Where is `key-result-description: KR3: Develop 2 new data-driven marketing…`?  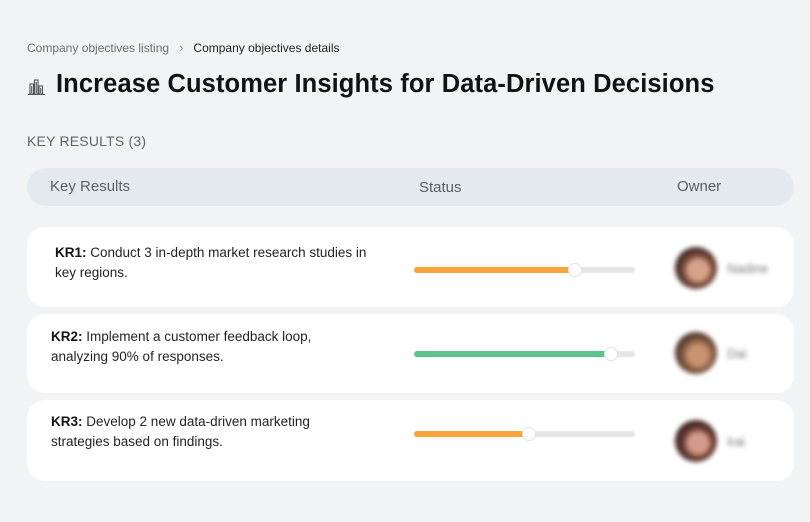 key-result-description: KR3: Develop 2 new data-driven marketing… is located at coordinates (211, 432).